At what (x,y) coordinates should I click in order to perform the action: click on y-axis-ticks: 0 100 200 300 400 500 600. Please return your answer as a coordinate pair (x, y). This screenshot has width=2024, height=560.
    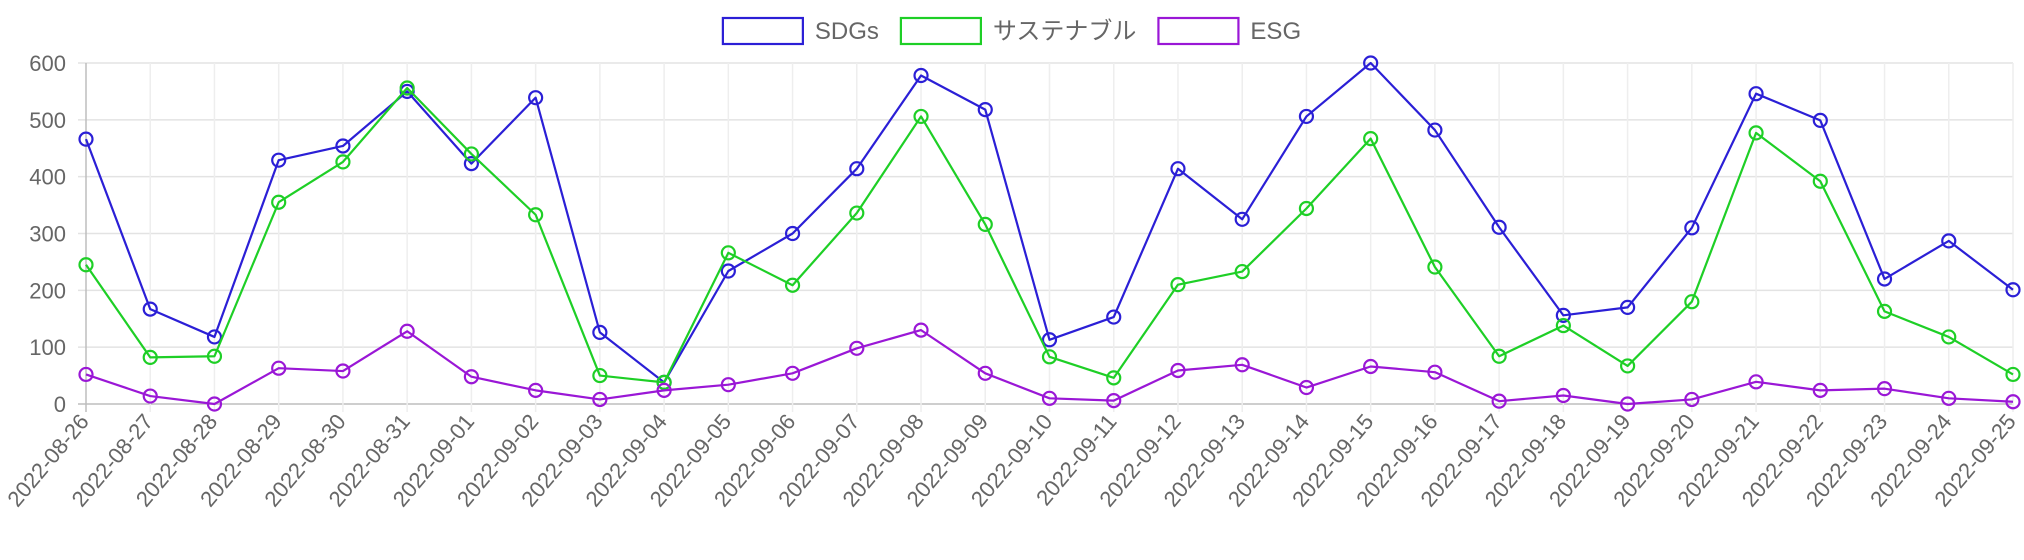
    Looking at the image, I should click on (47, 234).